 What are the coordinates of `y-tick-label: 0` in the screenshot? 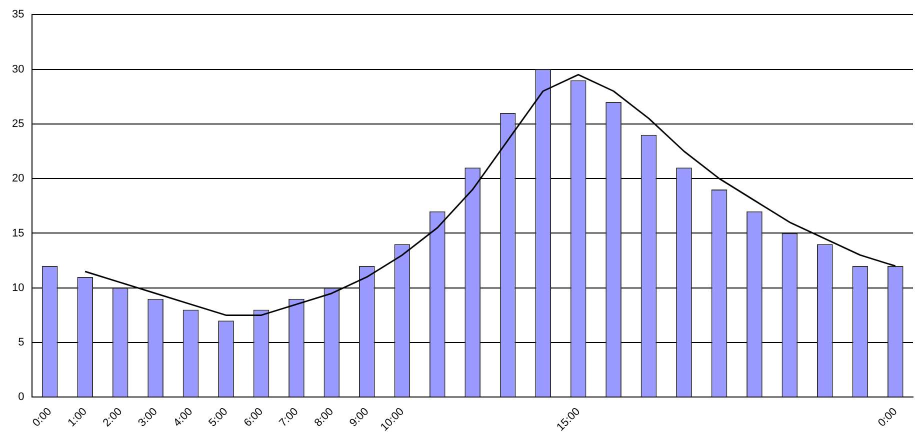 It's located at (21, 397).